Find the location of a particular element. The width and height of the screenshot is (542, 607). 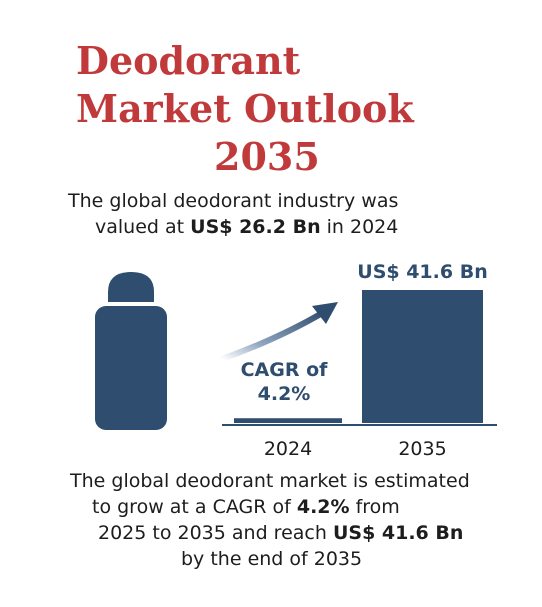

intro-line-2-post: in 2024 is located at coordinates (359, 227).